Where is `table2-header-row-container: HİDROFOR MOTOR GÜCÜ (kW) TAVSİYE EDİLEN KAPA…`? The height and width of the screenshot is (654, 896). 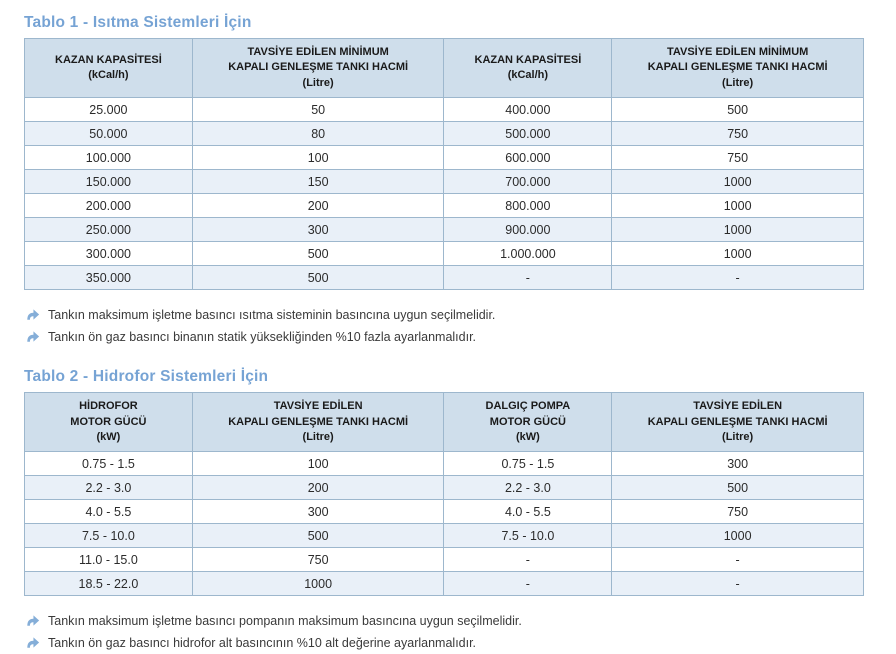
table2-header-row-container: HİDROFOR MOTOR GÜCÜ (kW) TAVSİYE EDİLEN KAPA… is located at coordinates (444, 422).